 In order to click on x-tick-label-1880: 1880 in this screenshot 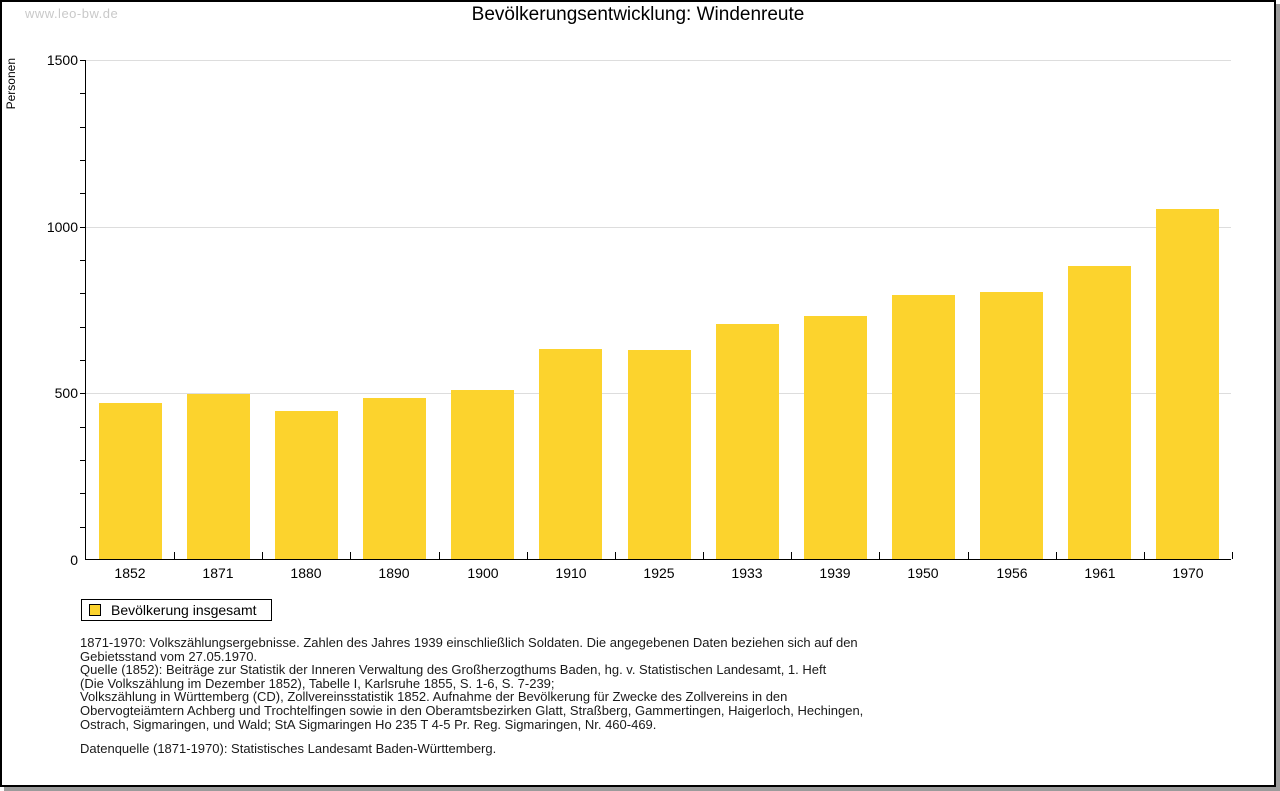, I will do `click(306, 573)`.